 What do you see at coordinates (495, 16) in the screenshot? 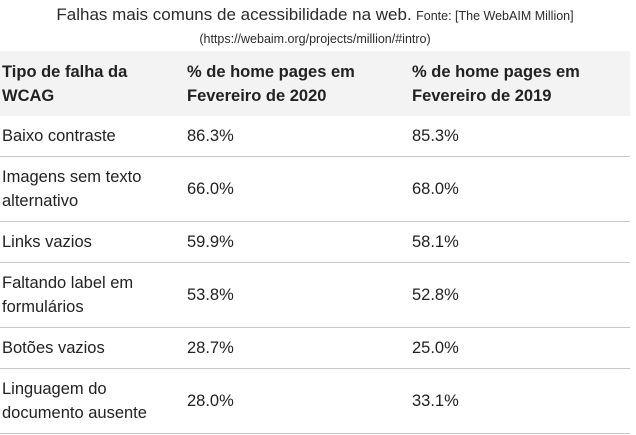
I see `caption-source: Fonte: [The WebAIM Million]` at bounding box center [495, 16].